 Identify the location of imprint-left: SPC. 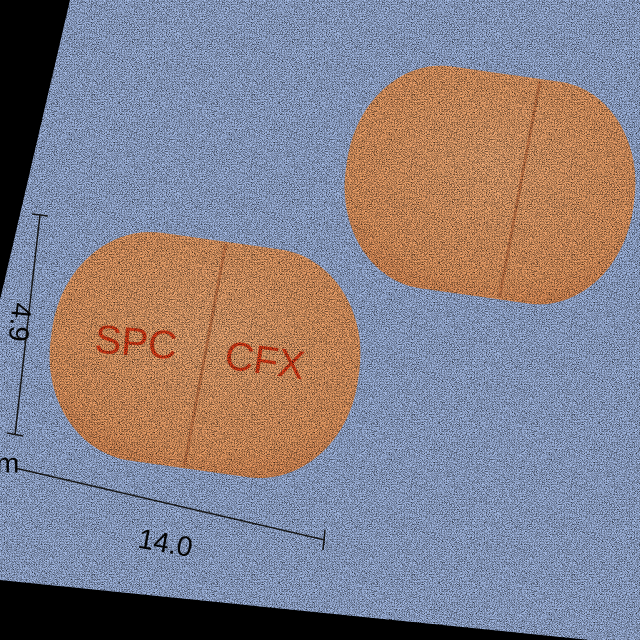
(136, 342).